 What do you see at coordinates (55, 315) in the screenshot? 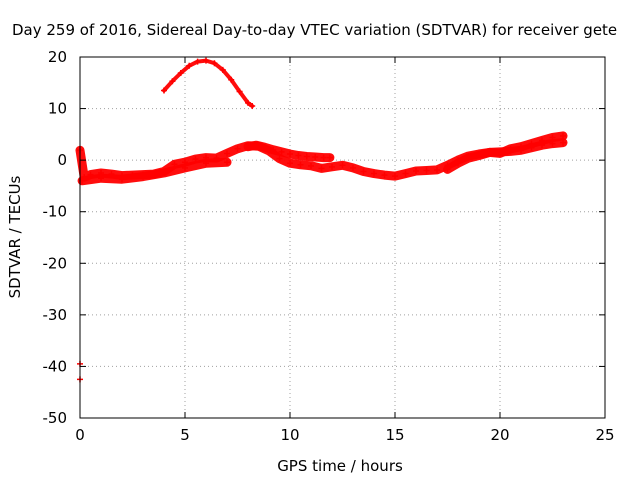
I see `y-tick-label: -30` at bounding box center [55, 315].